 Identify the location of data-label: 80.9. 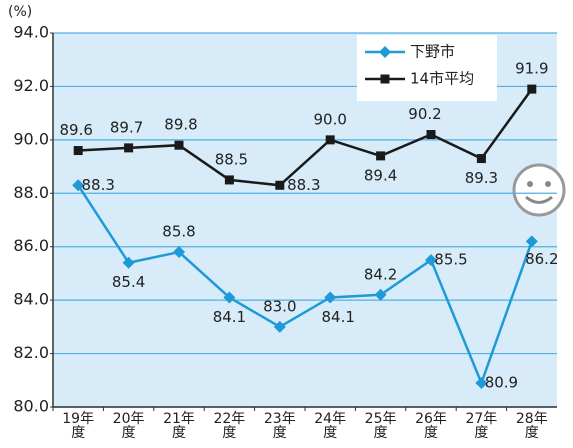
(501, 382).